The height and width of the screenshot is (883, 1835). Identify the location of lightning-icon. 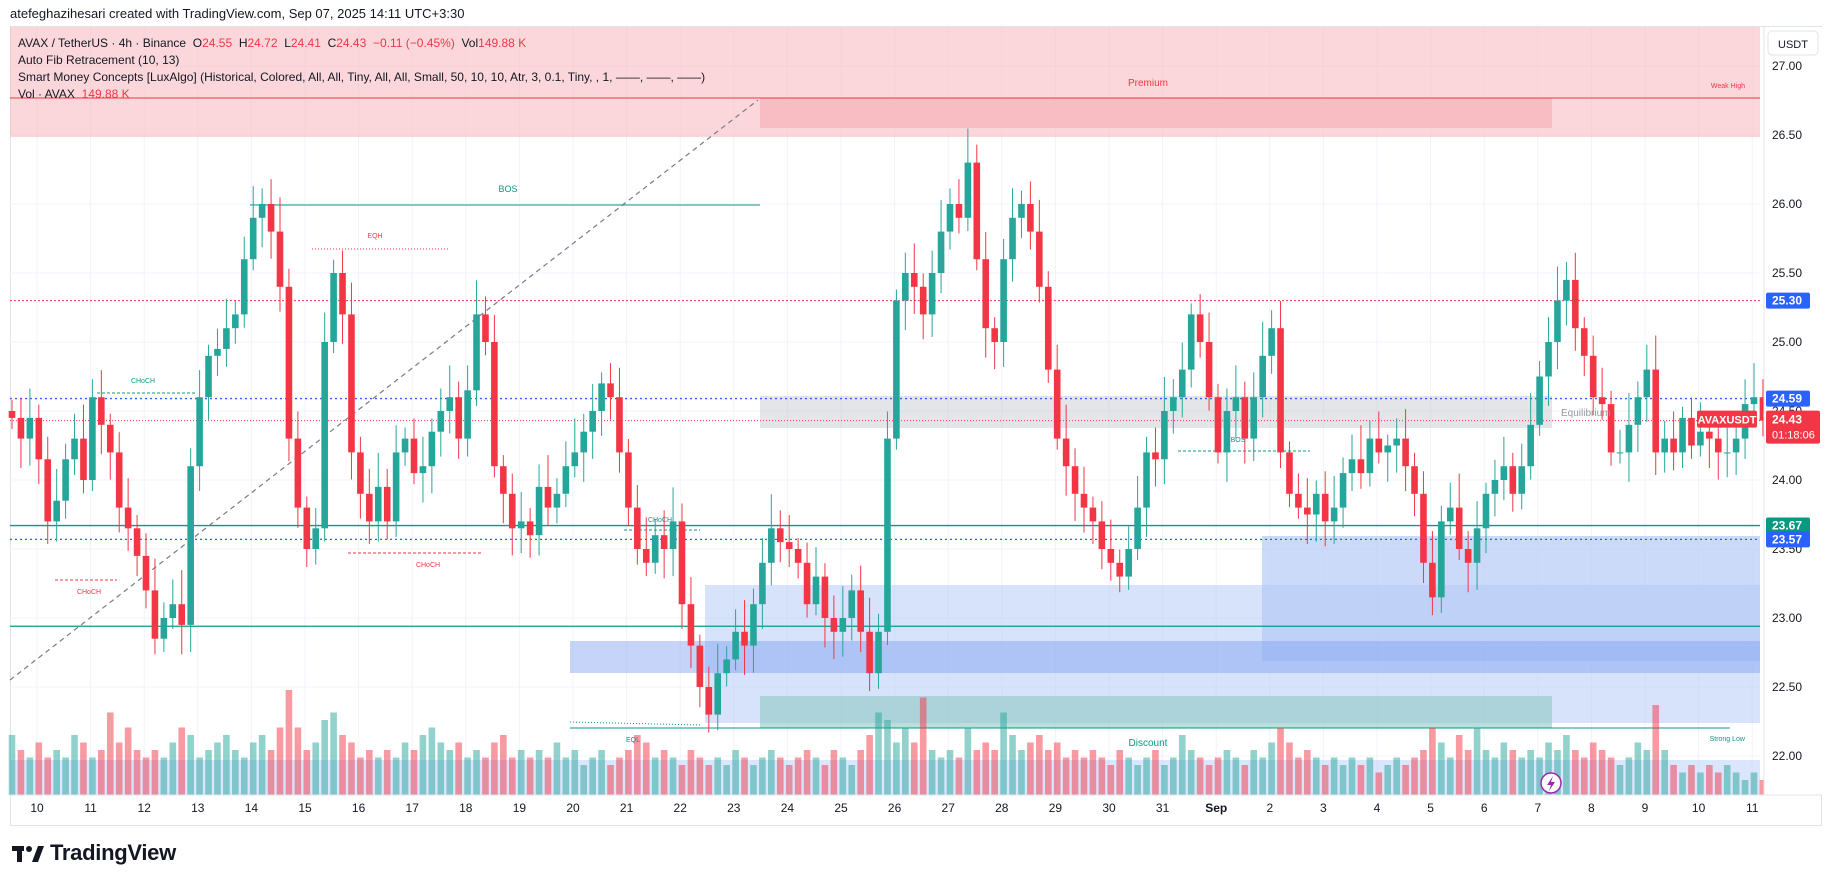
(1551, 783).